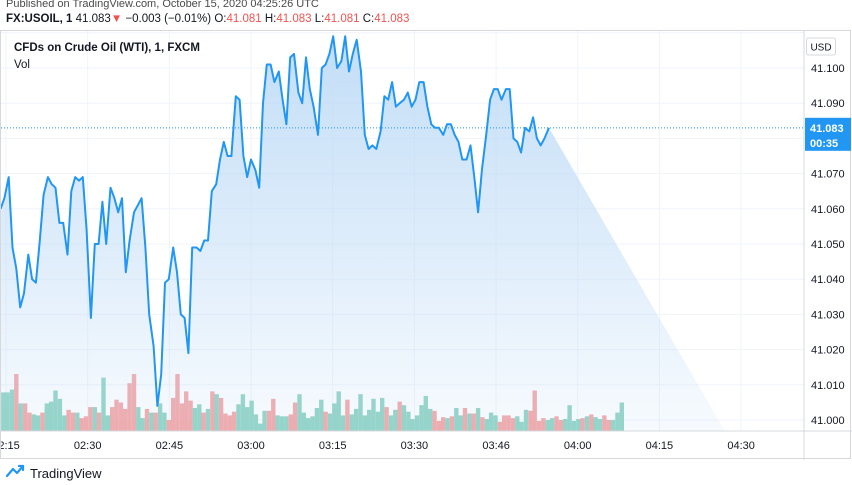  What do you see at coordinates (496, 446) in the screenshot?
I see `time-tick-label: 03:46` at bounding box center [496, 446].